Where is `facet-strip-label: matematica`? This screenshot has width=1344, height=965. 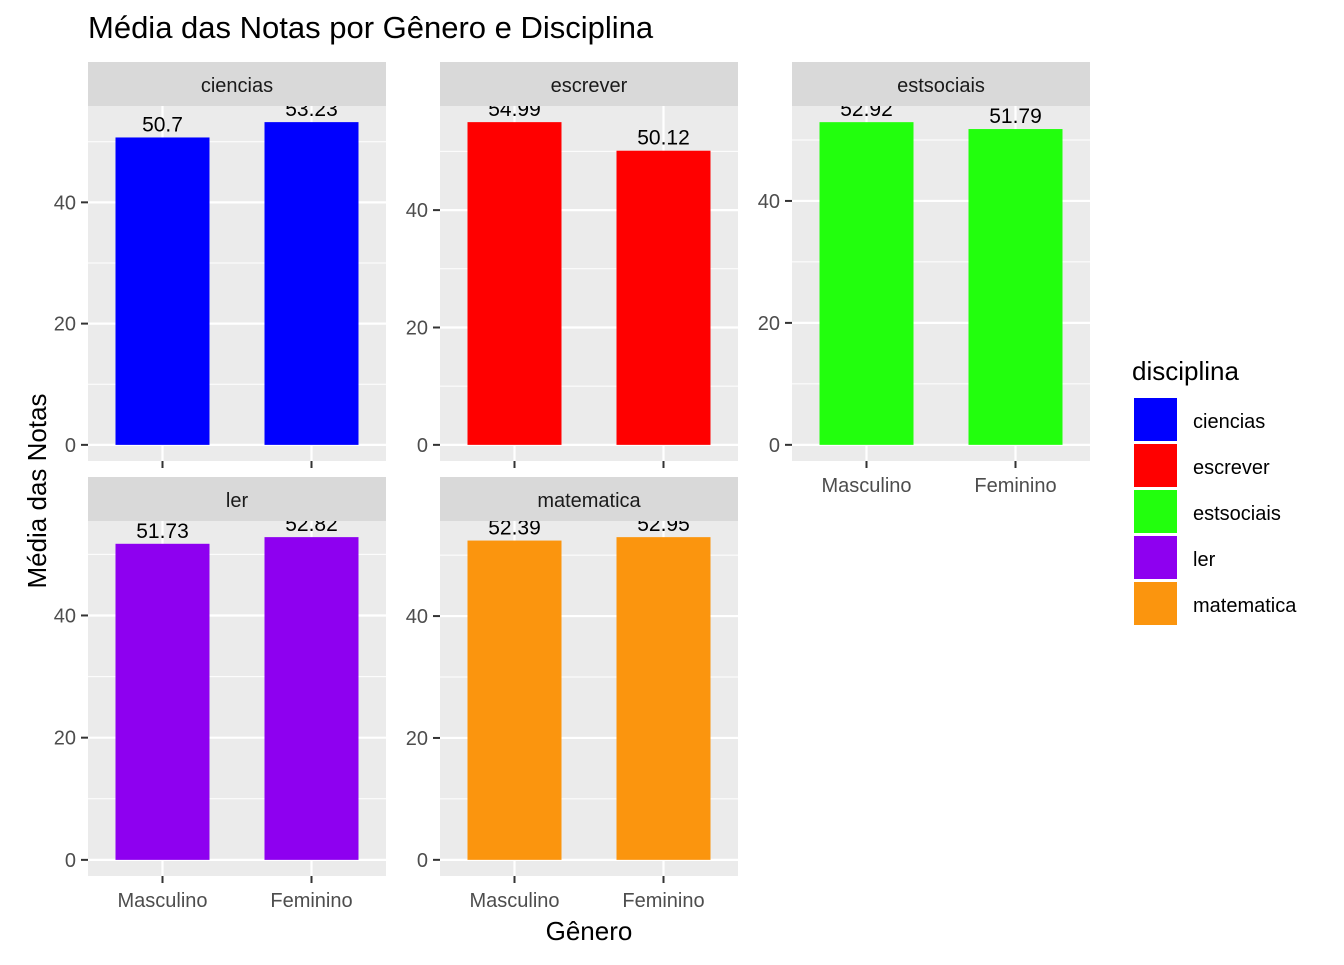
facet-strip-label: matematica is located at coordinates (589, 501).